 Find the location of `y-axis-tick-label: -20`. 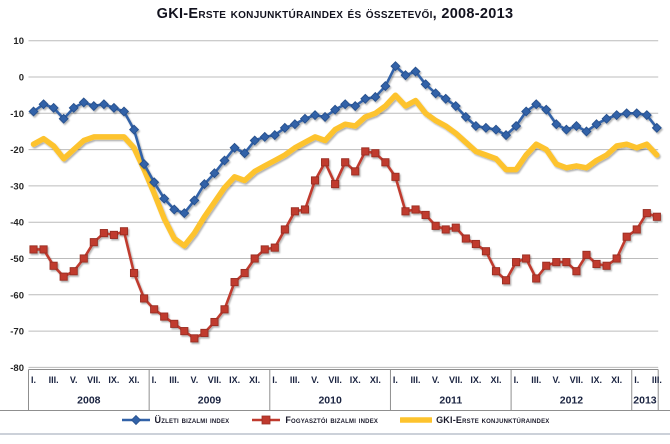

y-axis-tick-label: -20 is located at coordinates (17, 150).